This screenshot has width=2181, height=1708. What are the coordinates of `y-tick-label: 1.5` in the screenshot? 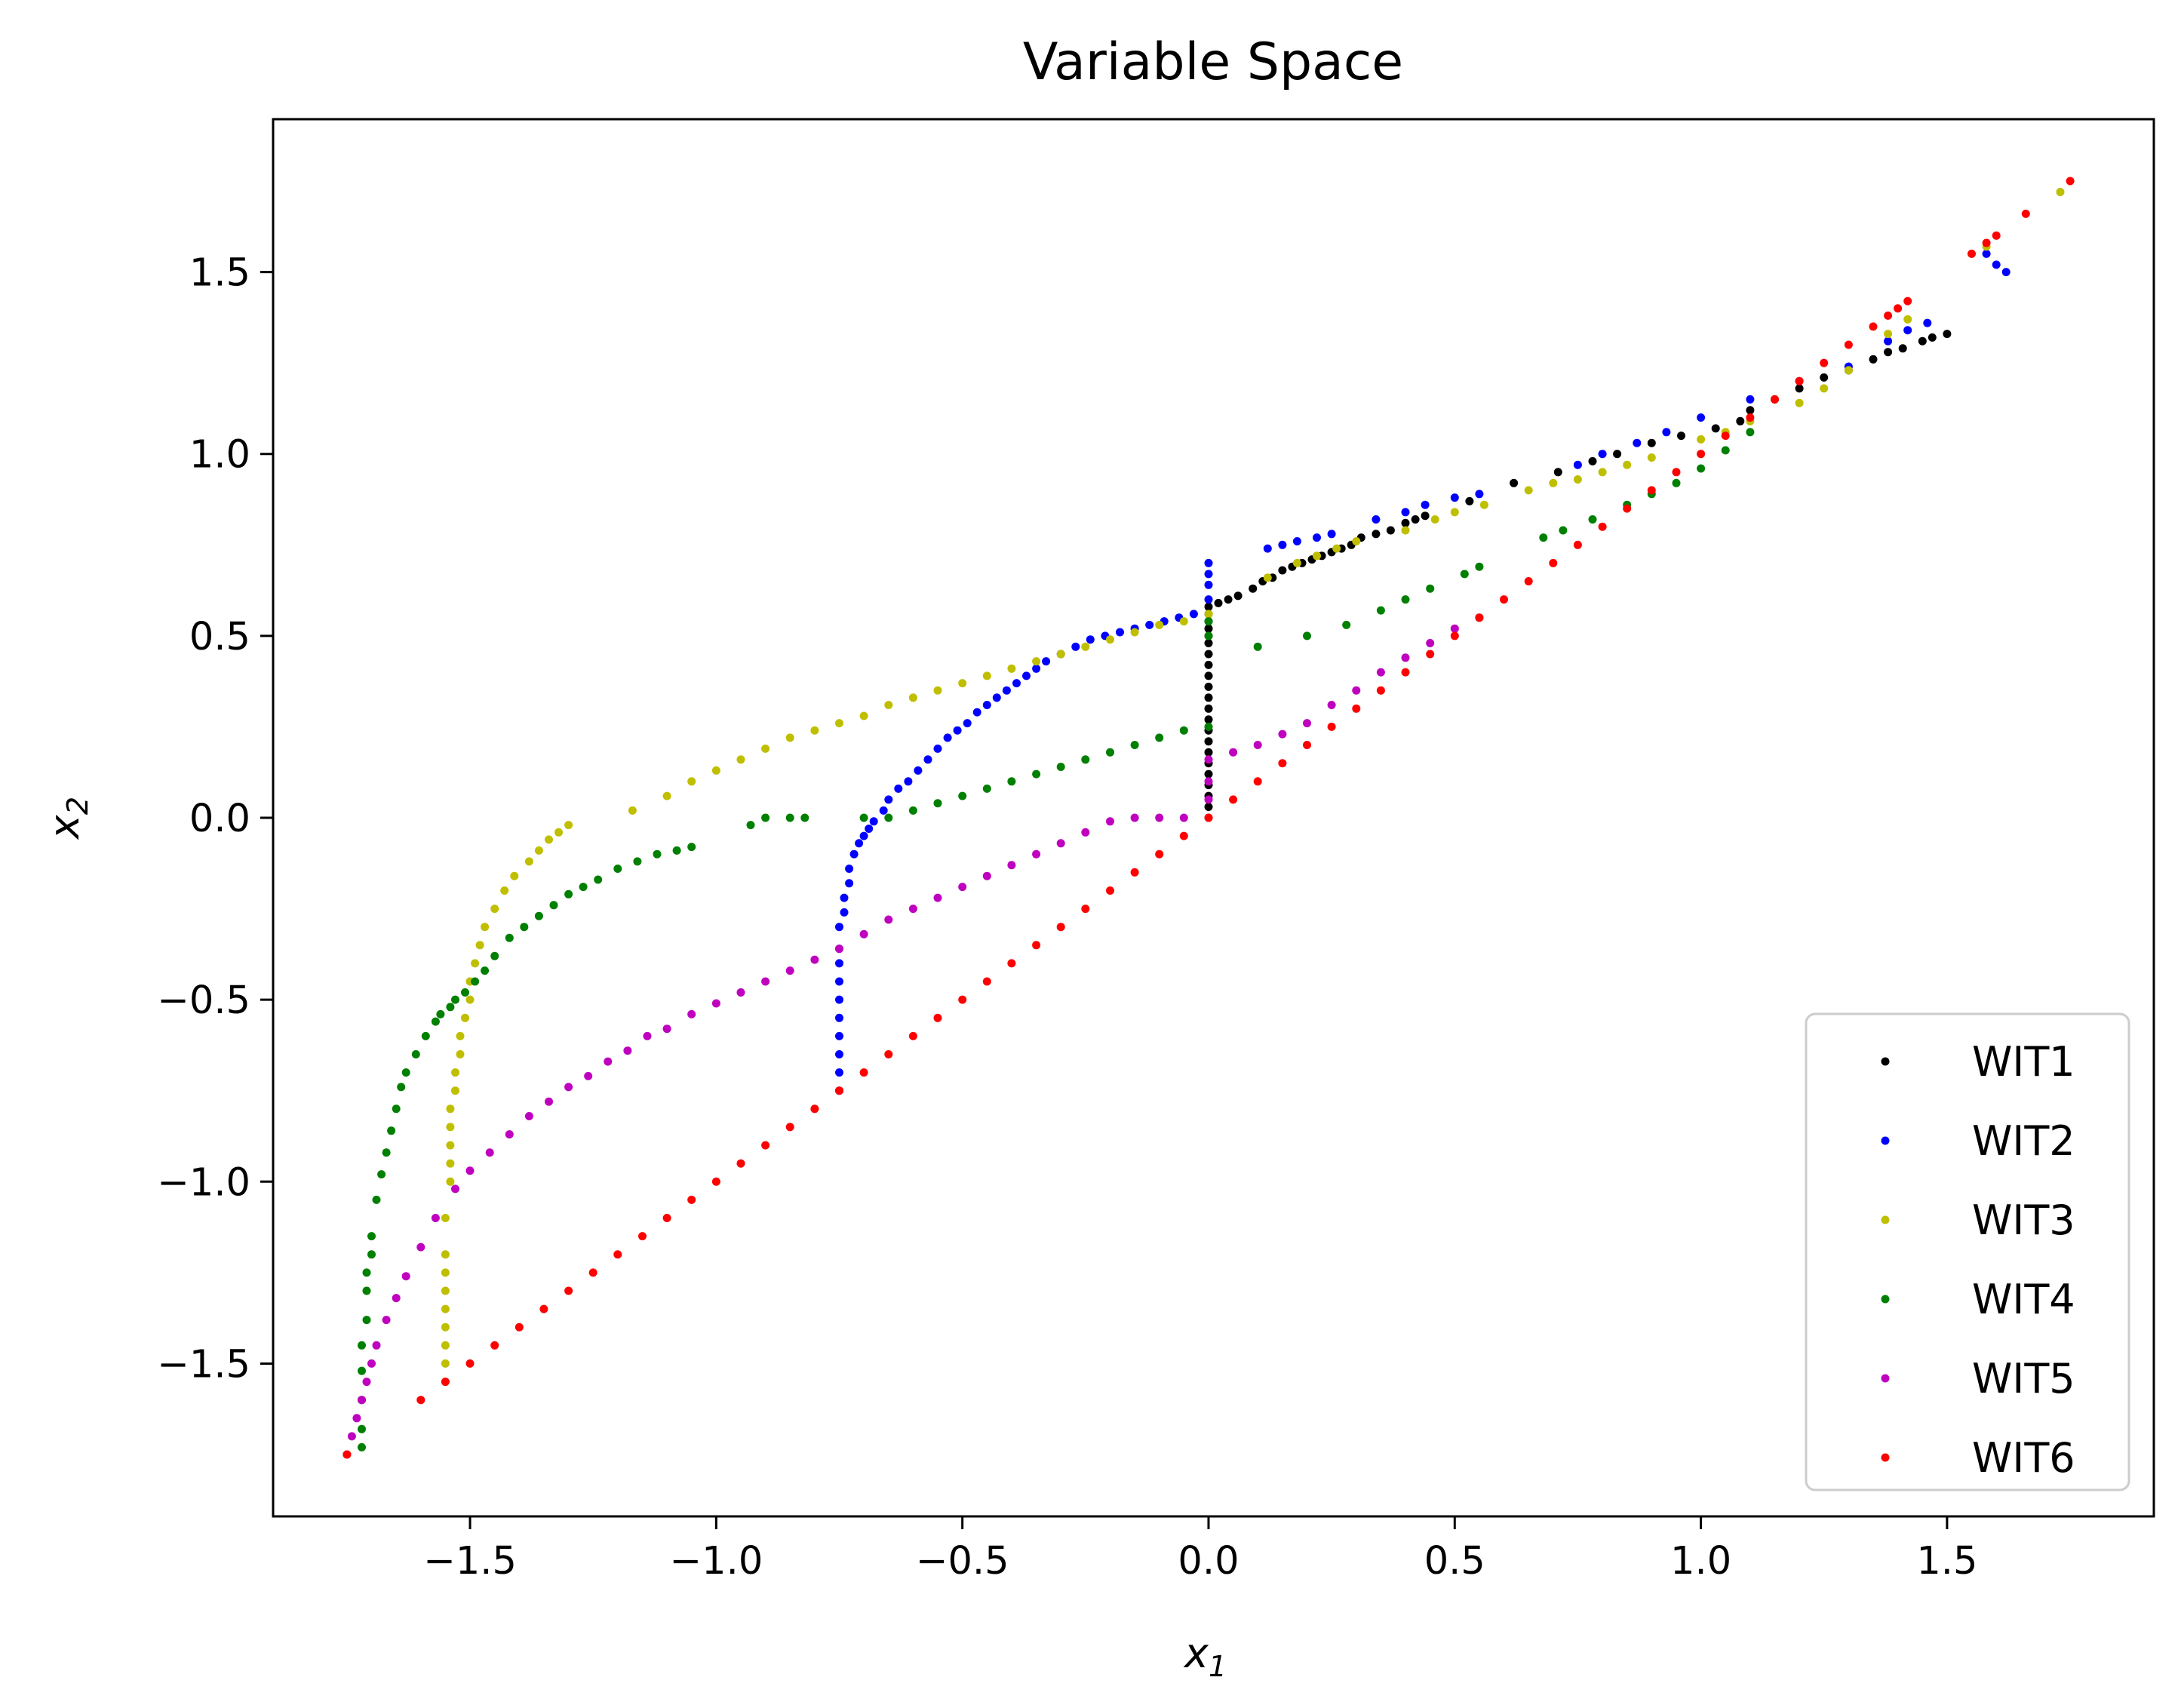 It's located at (219, 273).